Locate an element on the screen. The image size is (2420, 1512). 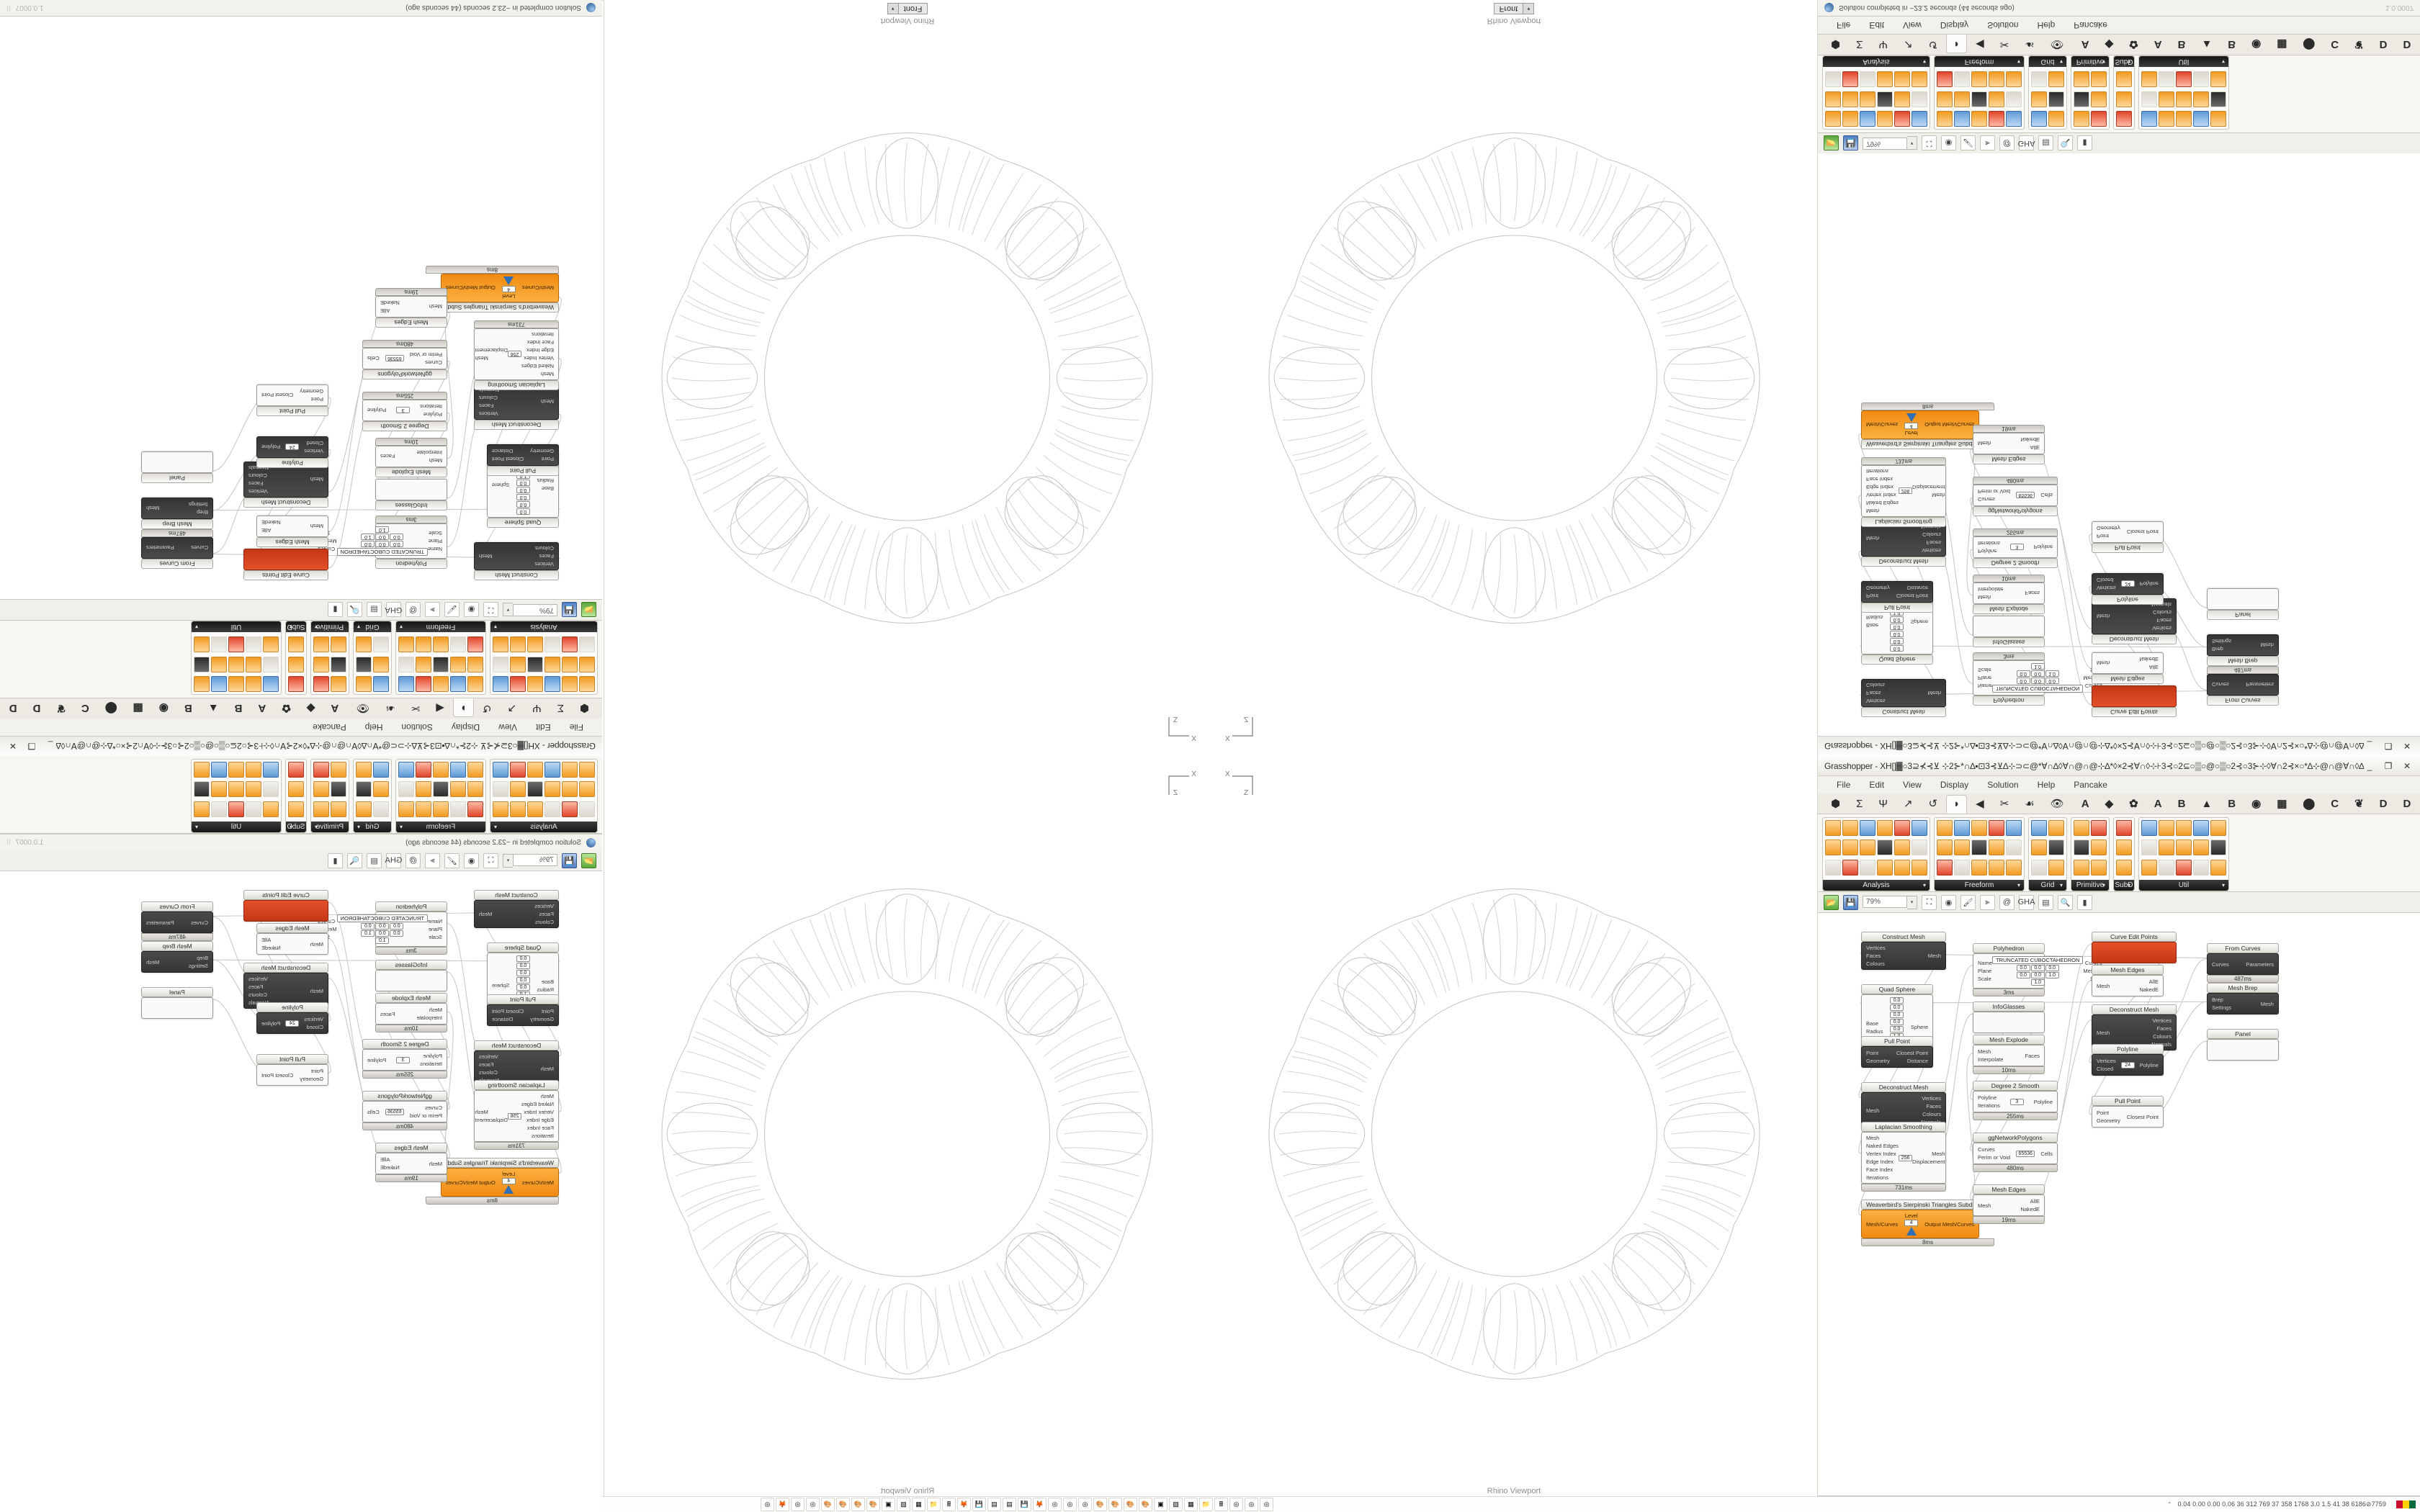
gh-component: Pull Point Point Geometry Closest Point is located at coordinates (292, 1070).